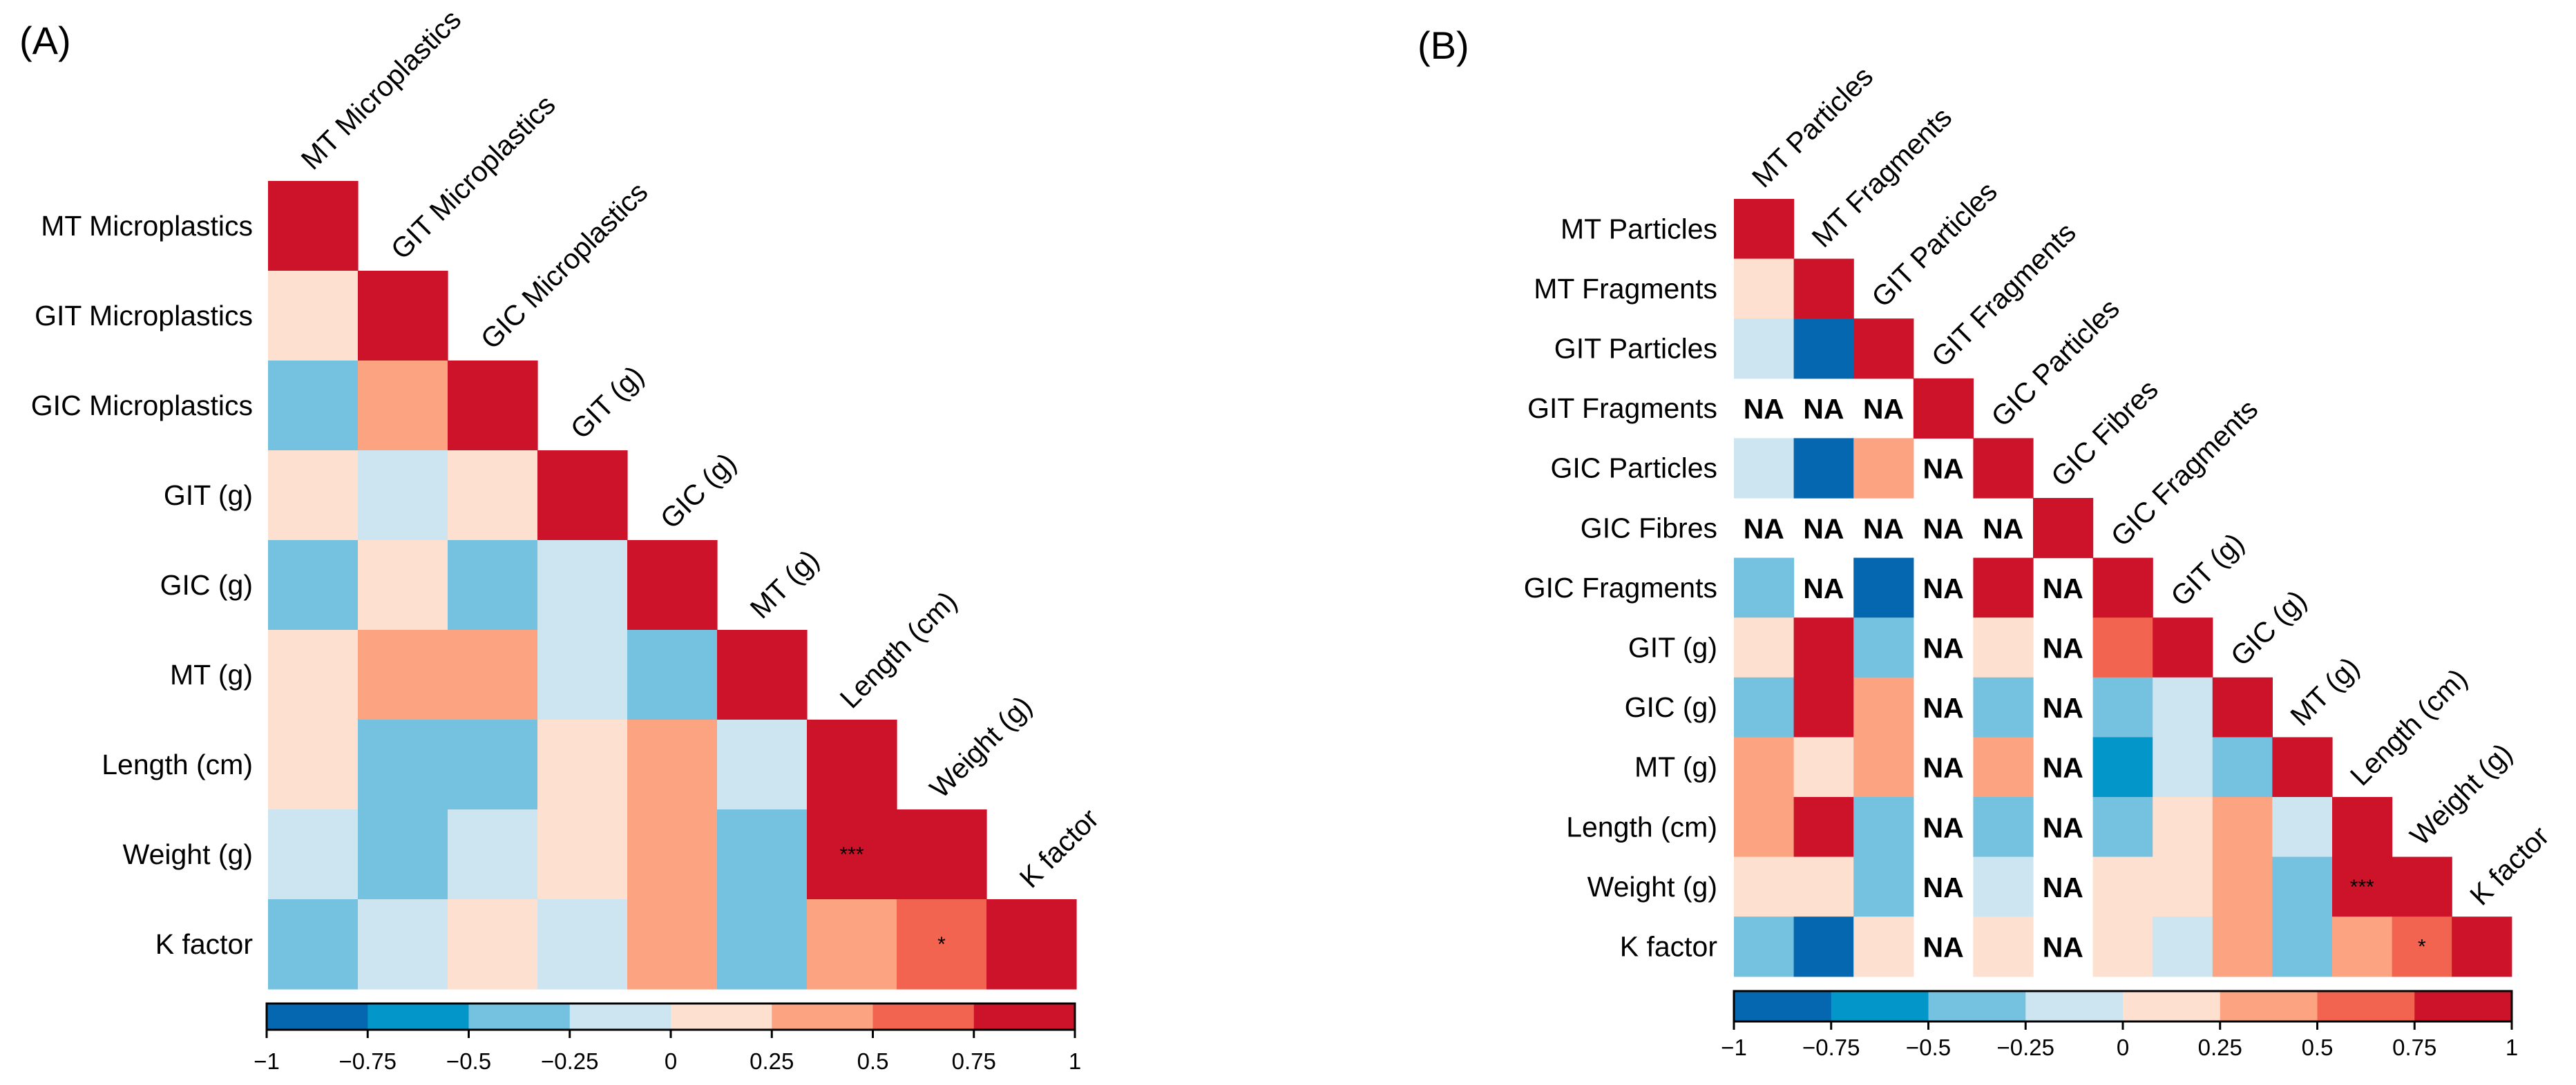 This screenshot has height=1085, width=2576. Describe the element at coordinates (1764, 409) in the screenshot. I see `p1-cell-git-fragments-x-mt-particles-na: NA` at that location.